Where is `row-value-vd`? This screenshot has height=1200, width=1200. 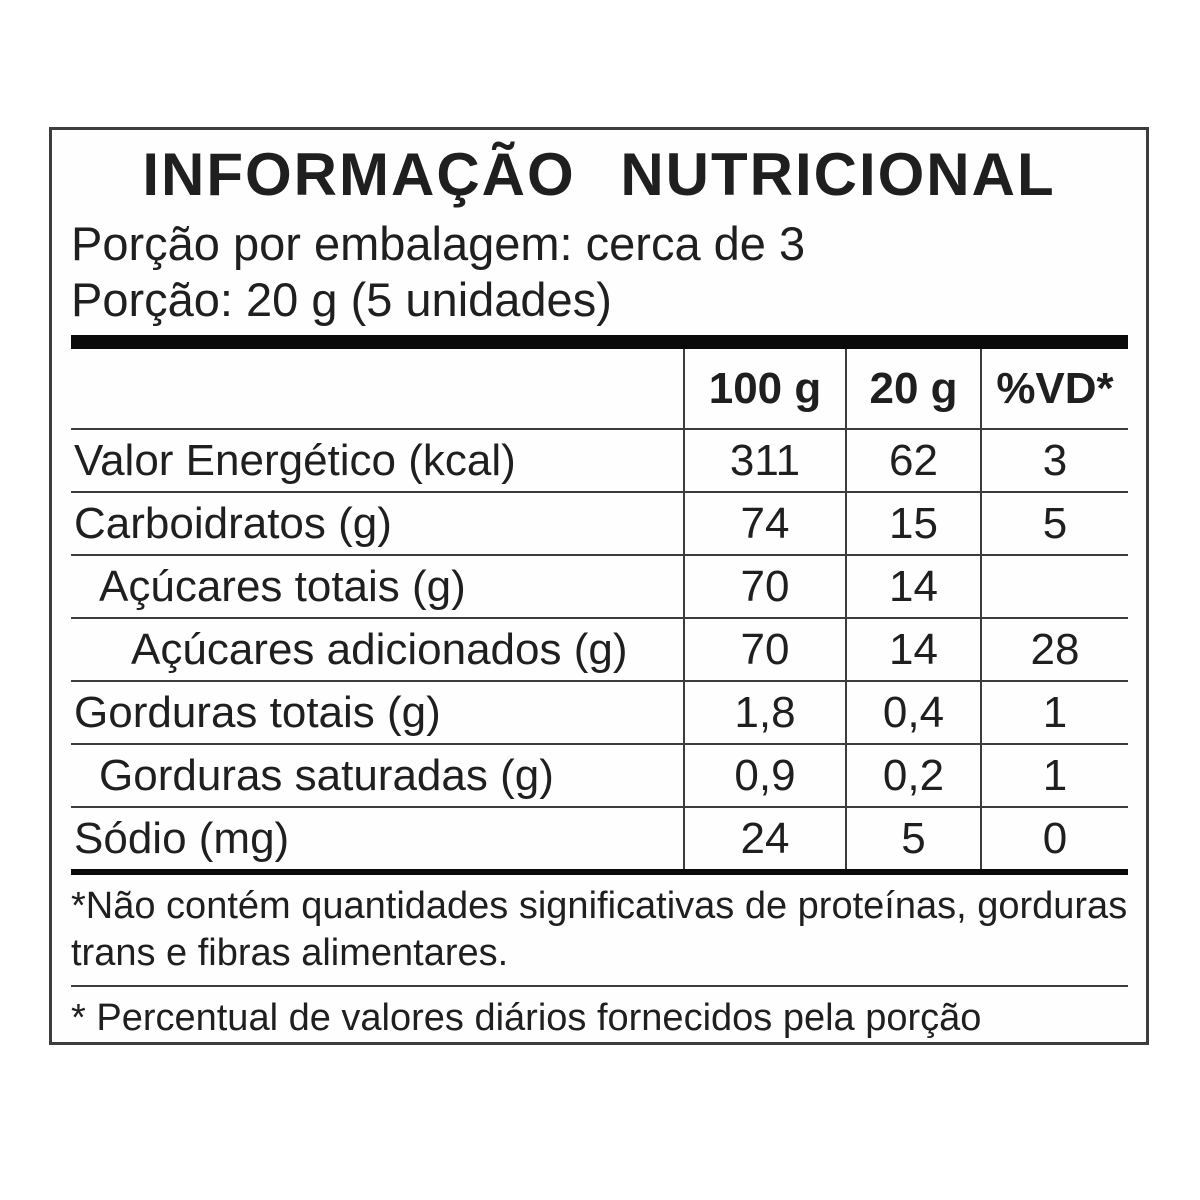 row-value-vd is located at coordinates (1054, 586).